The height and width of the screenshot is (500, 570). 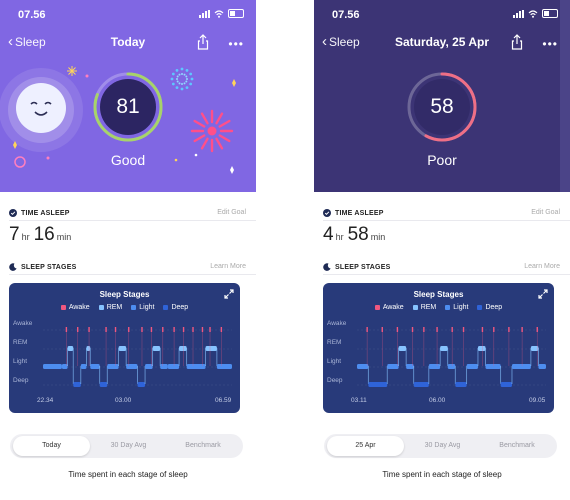 What do you see at coordinates (219, 13) in the screenshot?
I see `wifi-icon` at bounding box center [219, 13].